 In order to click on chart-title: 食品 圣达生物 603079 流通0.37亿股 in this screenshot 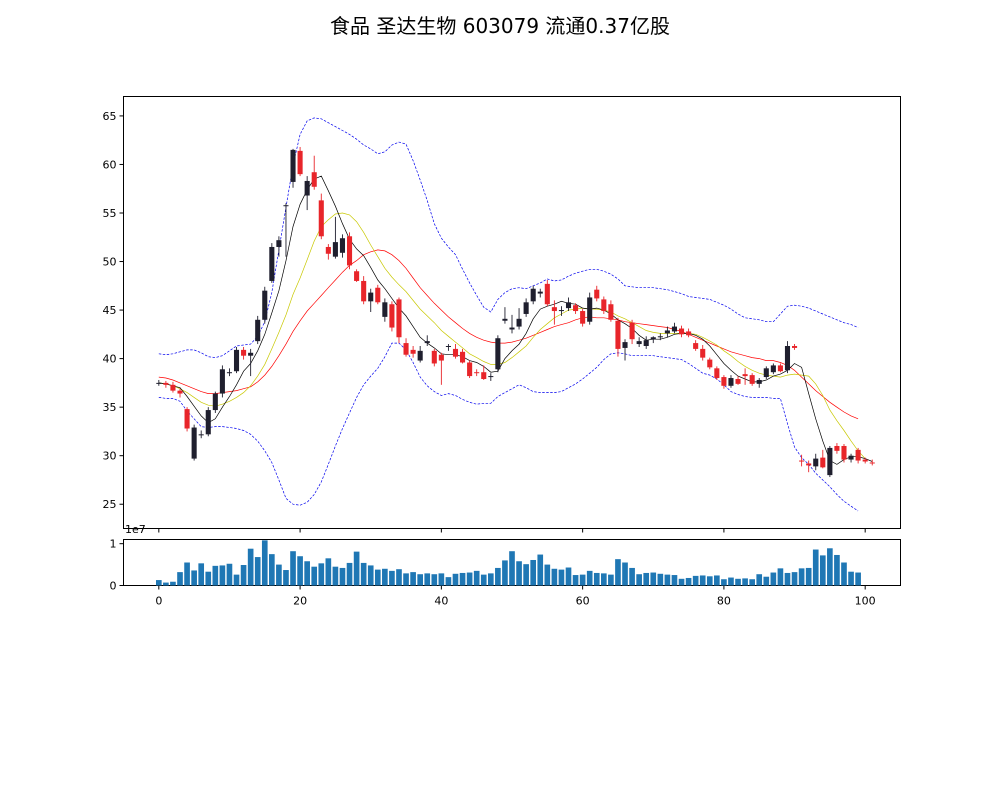, I will do `click(500, 26)`.